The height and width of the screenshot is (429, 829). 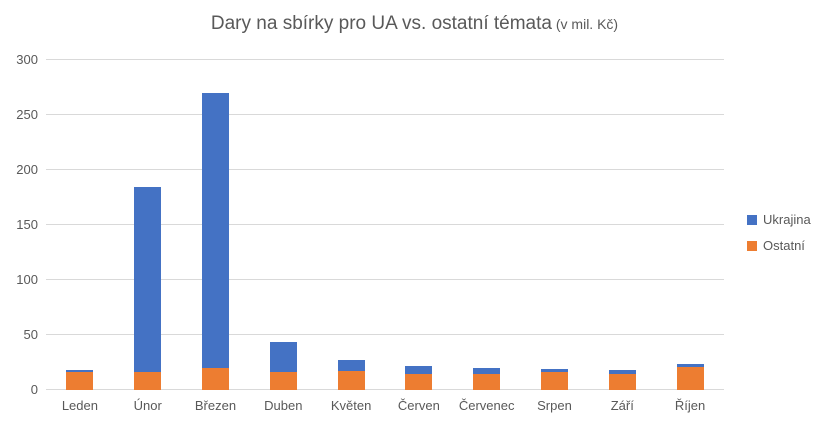 What do you see at coordinates (418, 405) in the screenshot?
I see `x-tick-label: Červen` at bounding box center [418, 405].